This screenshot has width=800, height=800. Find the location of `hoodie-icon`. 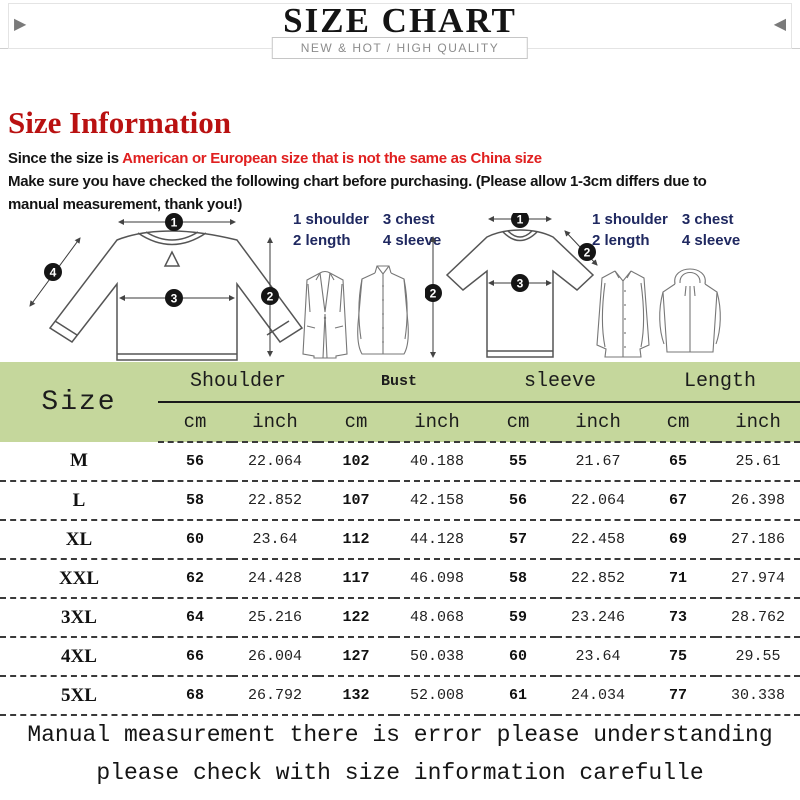

hoodie-icon is located at coordinates (690, 310).